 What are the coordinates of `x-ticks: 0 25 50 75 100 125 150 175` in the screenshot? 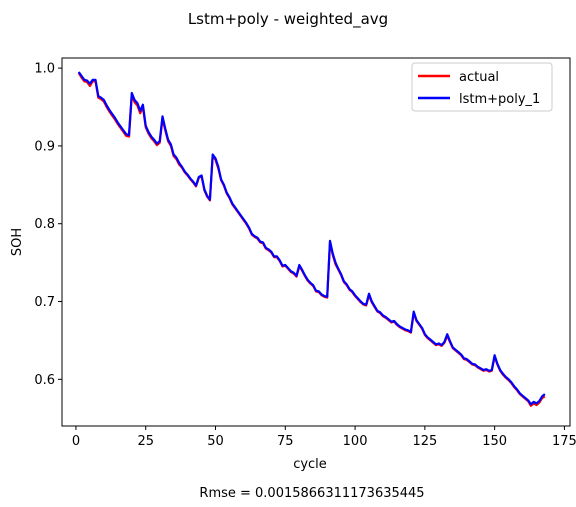 It's located at (324, 437).